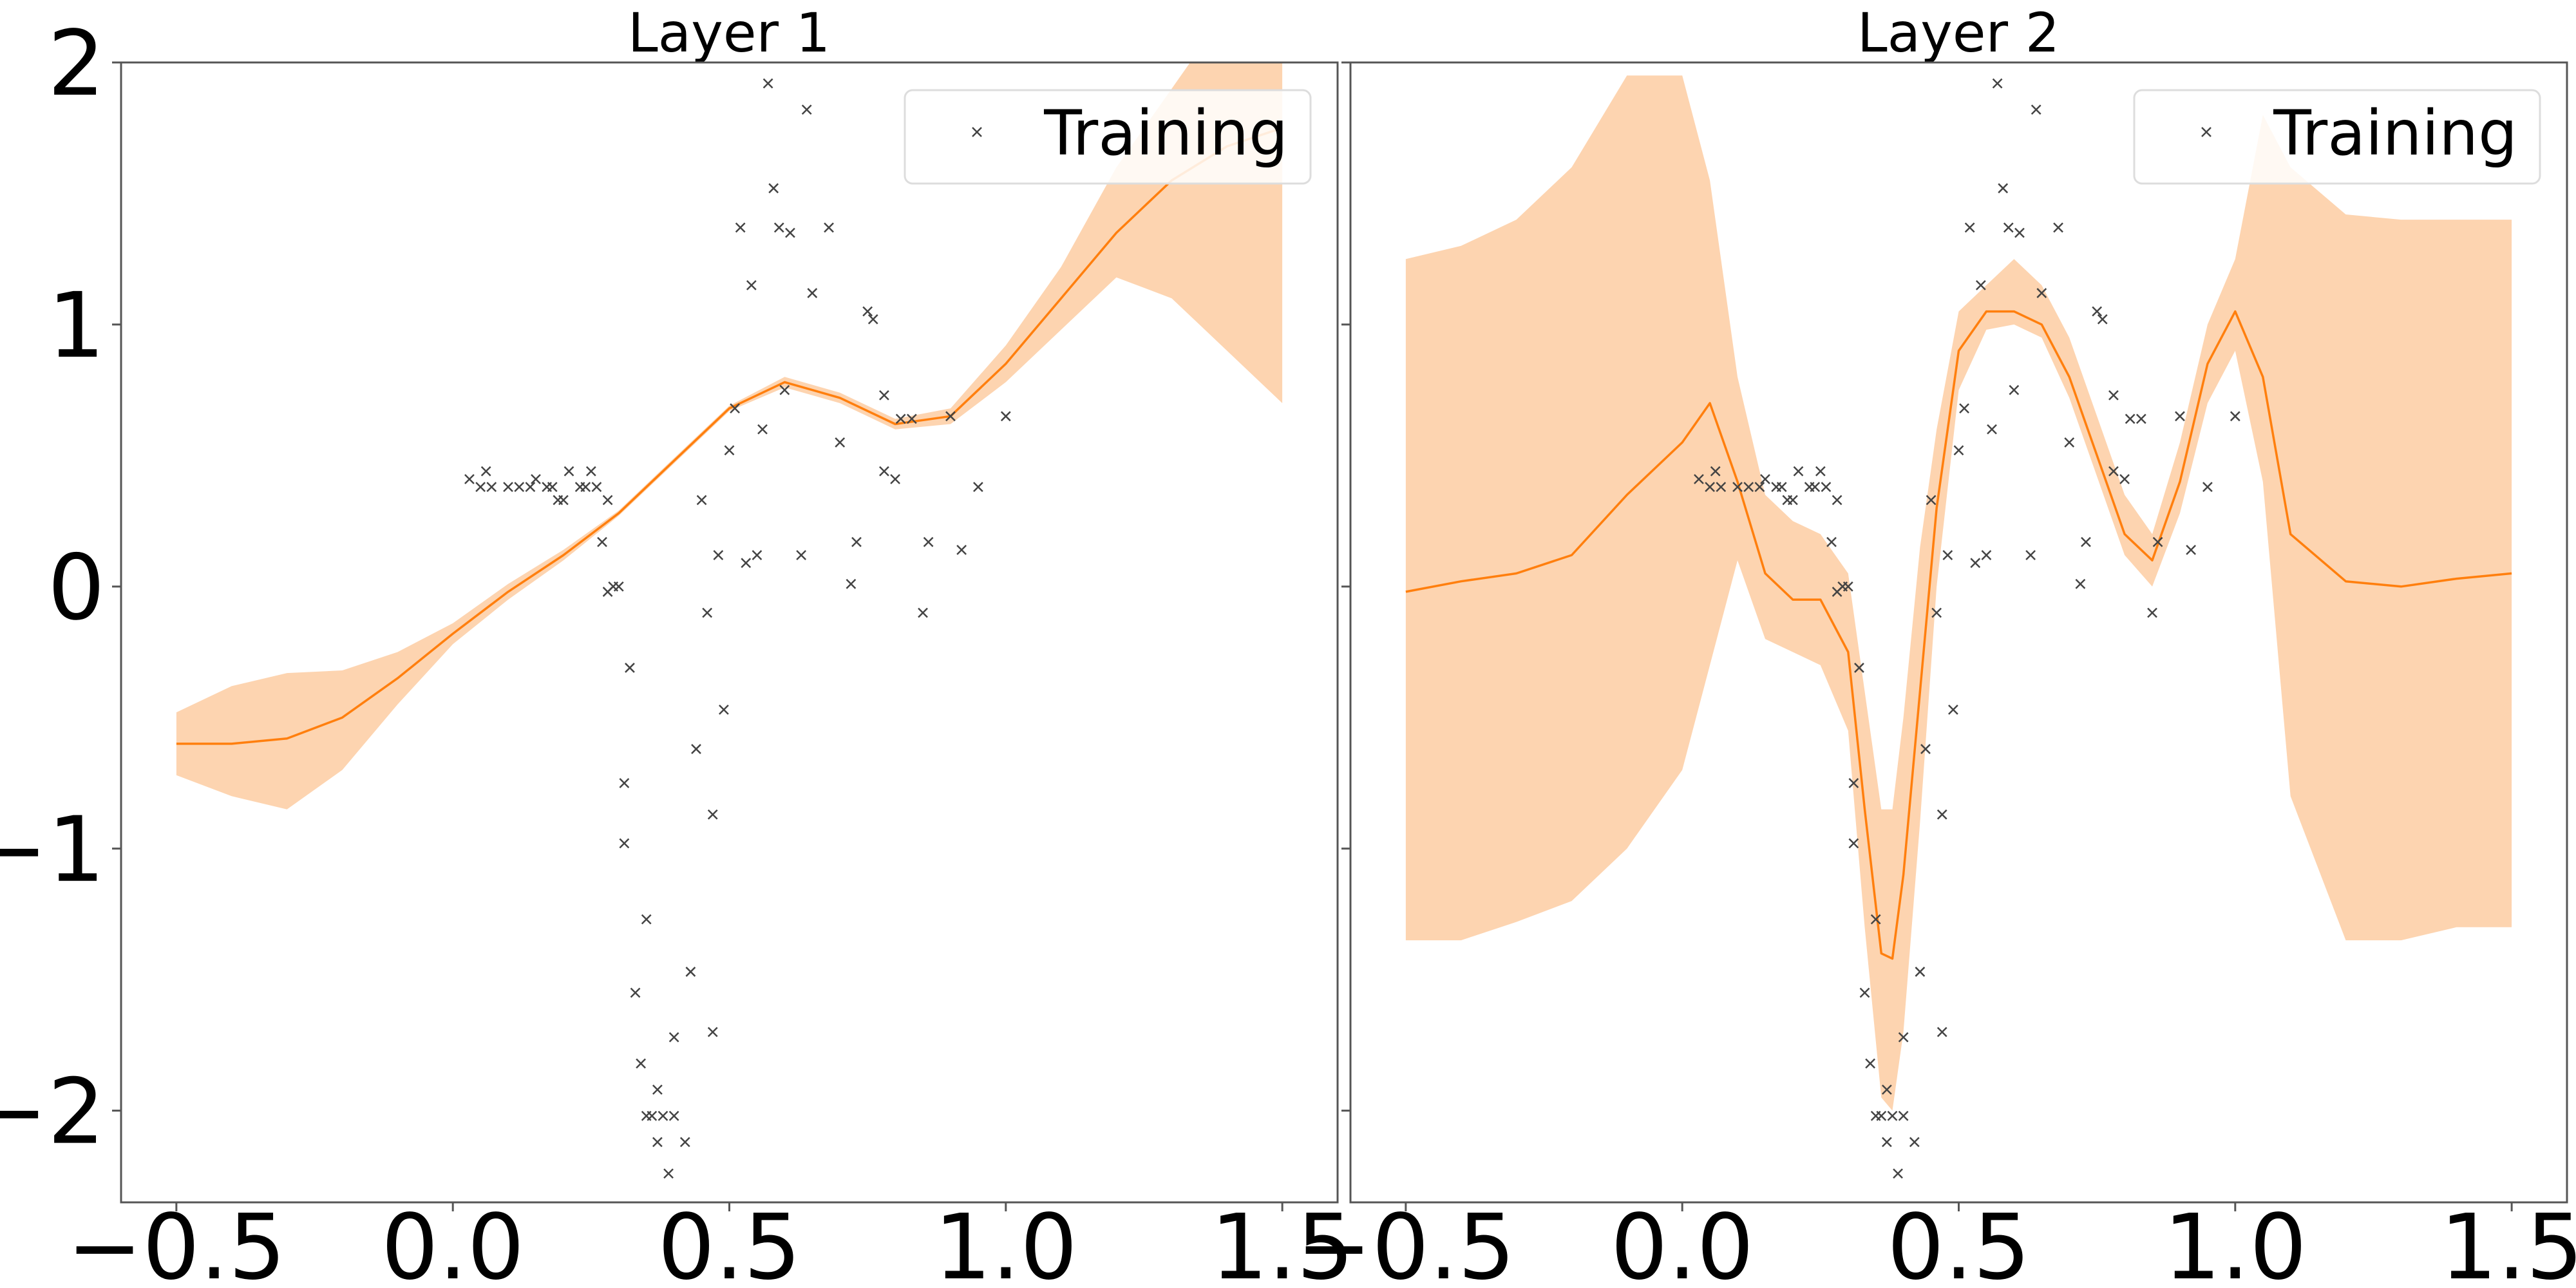 The height and width of the screenshot is (1288, 2576). What do you see at coordinates (1958, 32) in the screenshot?
I see `panel-title: Layer 2` at bounding box center [1958, 32].